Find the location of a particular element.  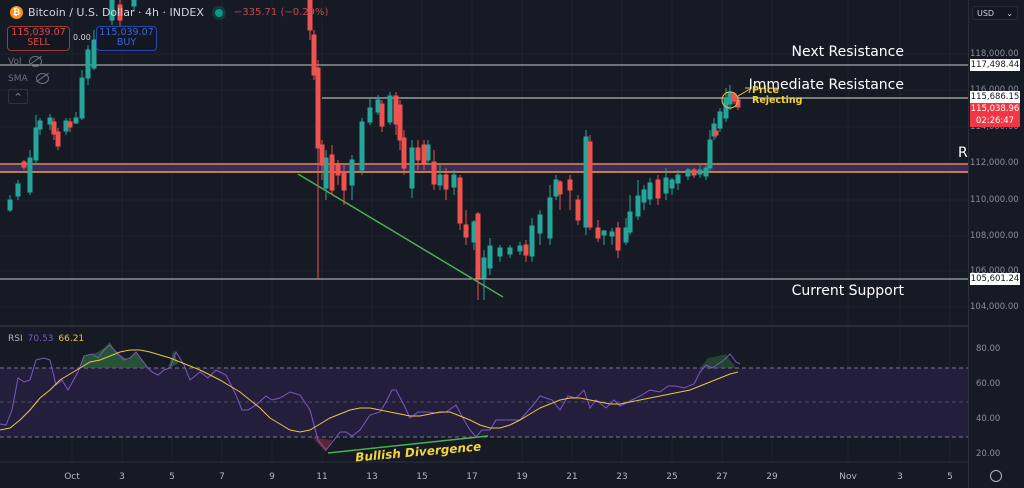

rsi-value: 70.53 is located at coordinates (40, 339).